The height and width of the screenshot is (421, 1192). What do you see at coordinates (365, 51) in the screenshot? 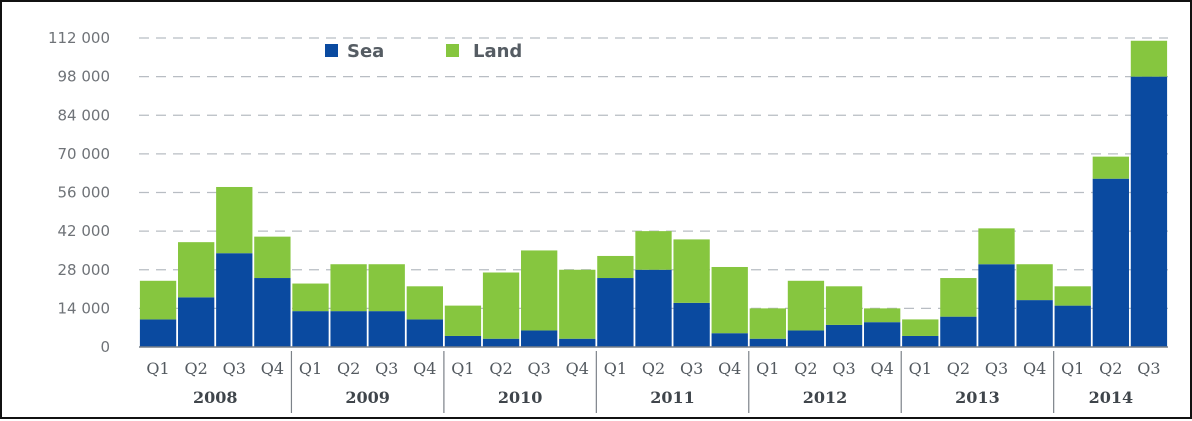
I see `legend-sea-label: Sea` at bounding box center [365, 51].